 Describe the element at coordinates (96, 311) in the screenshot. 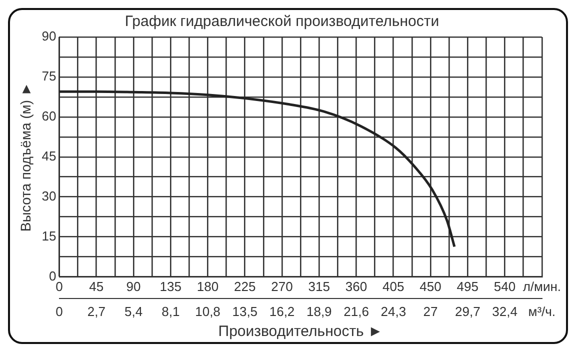

I see `x2-tick-label: 2,7` at that location.